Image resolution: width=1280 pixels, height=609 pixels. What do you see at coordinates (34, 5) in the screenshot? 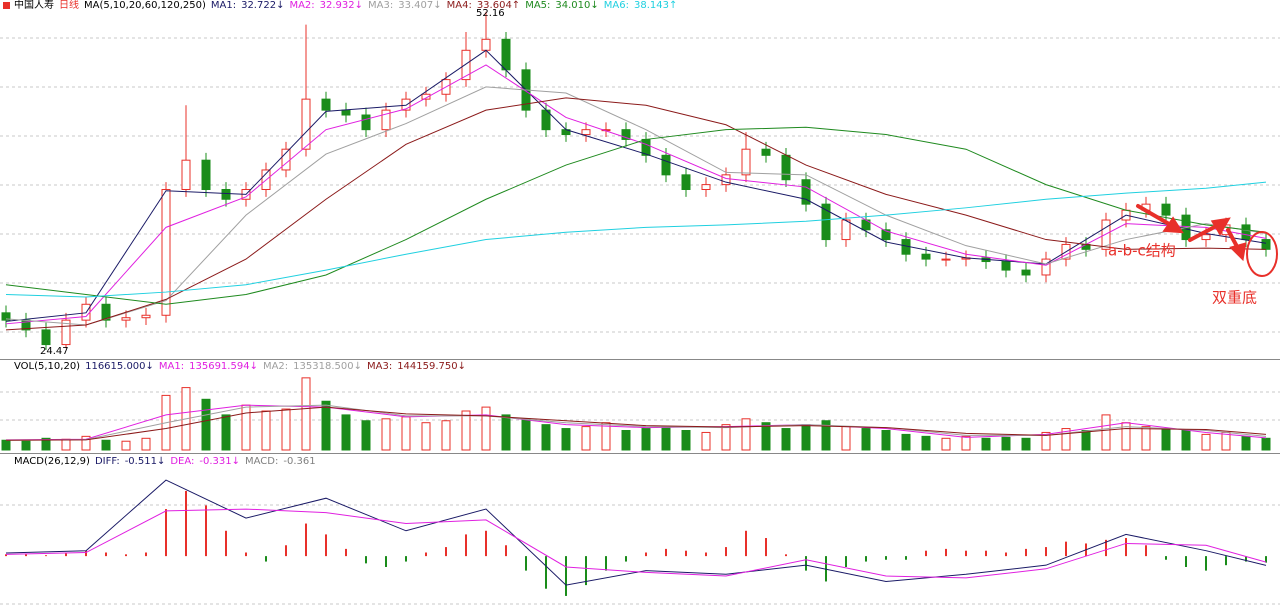
I see `header-text: 中国人寿` at bounding box center [34, 5].